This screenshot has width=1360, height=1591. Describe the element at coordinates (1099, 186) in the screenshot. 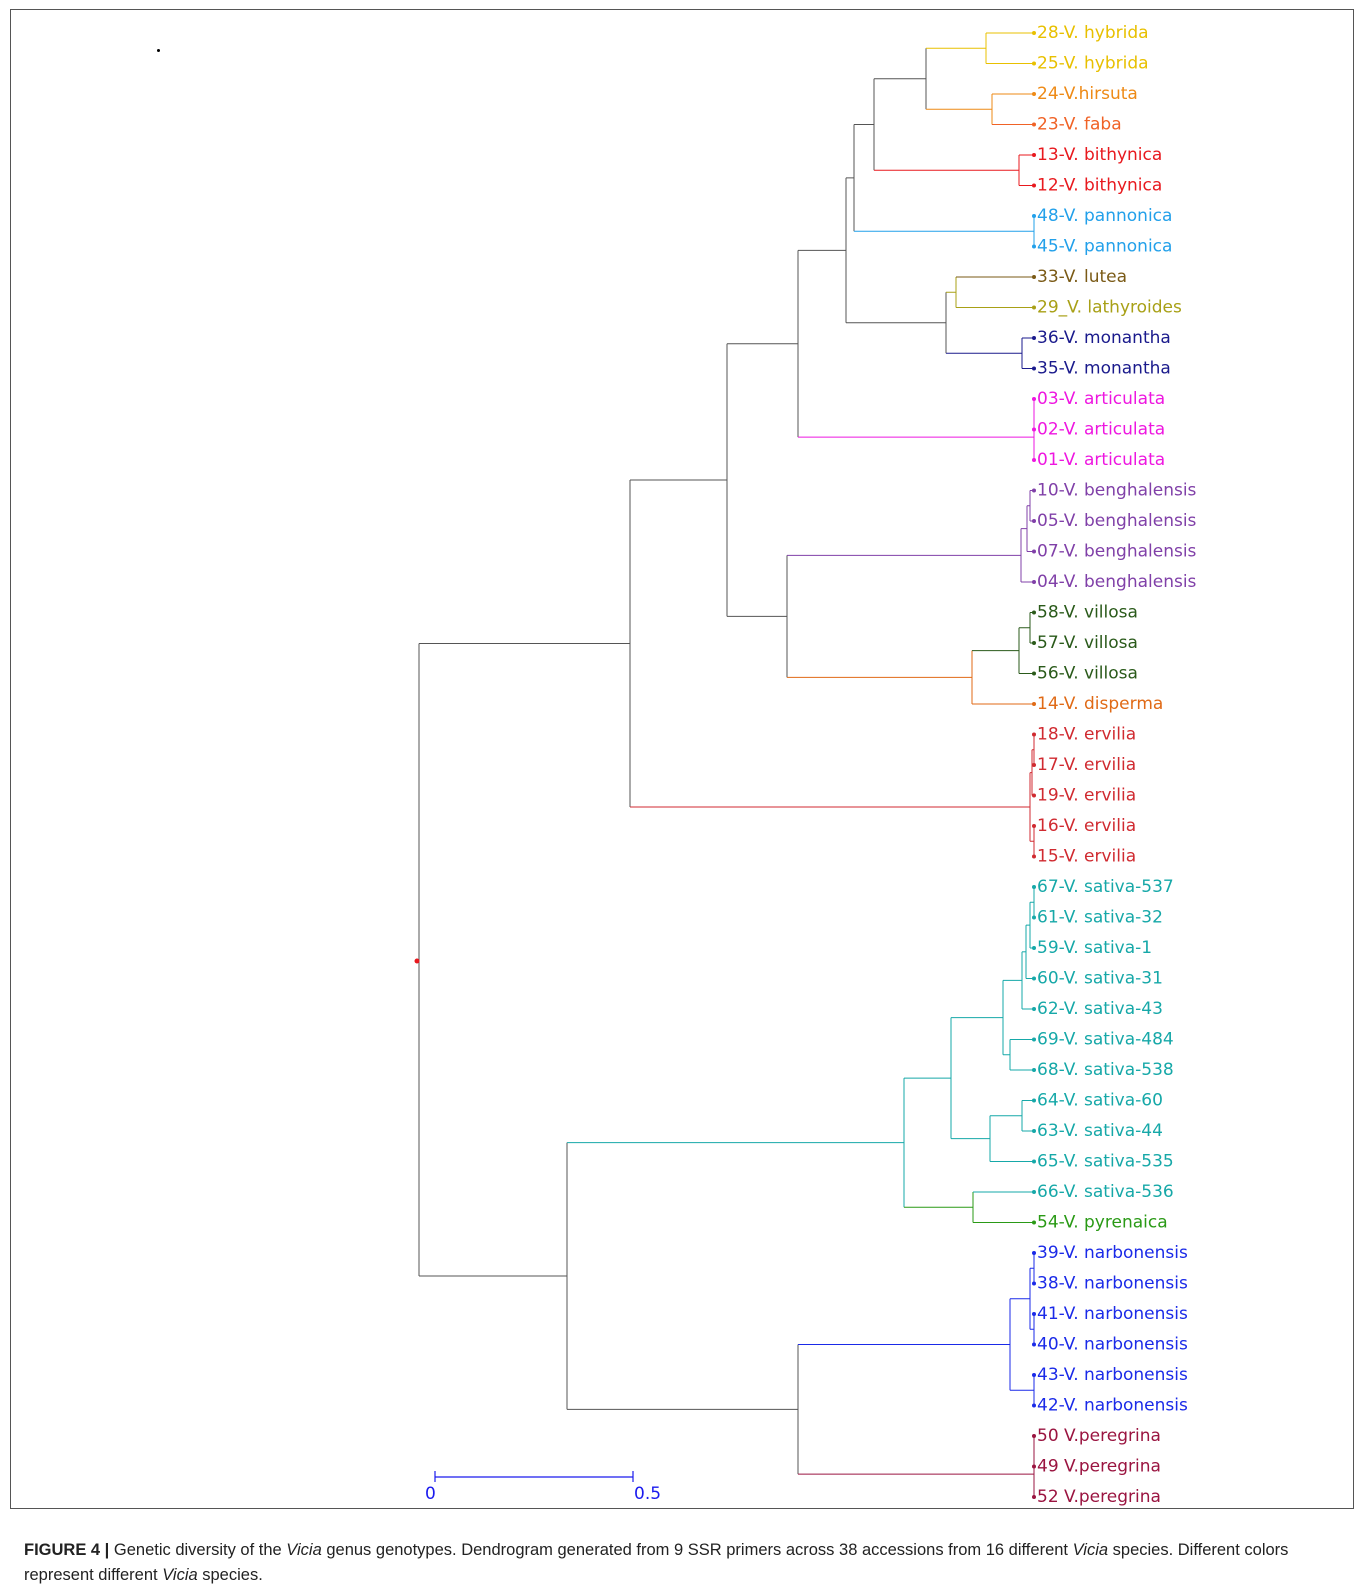

I see `leaf-label: 12-V. bithynica` at that location.